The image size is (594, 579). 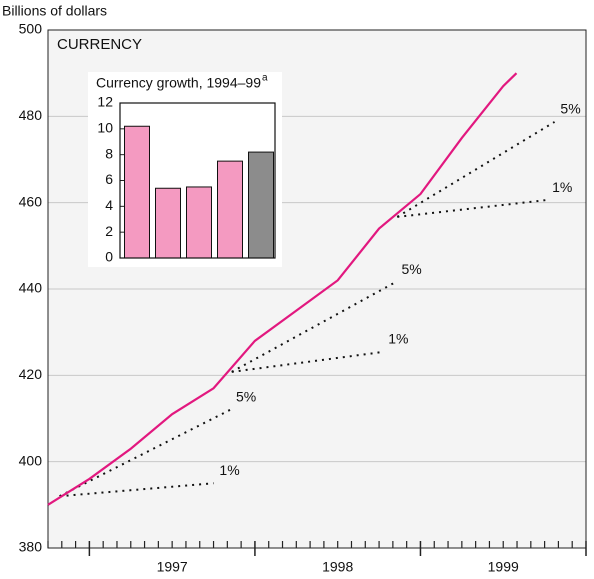 I want to click on x-tick-label: 1997, so click(x=172, y=567).